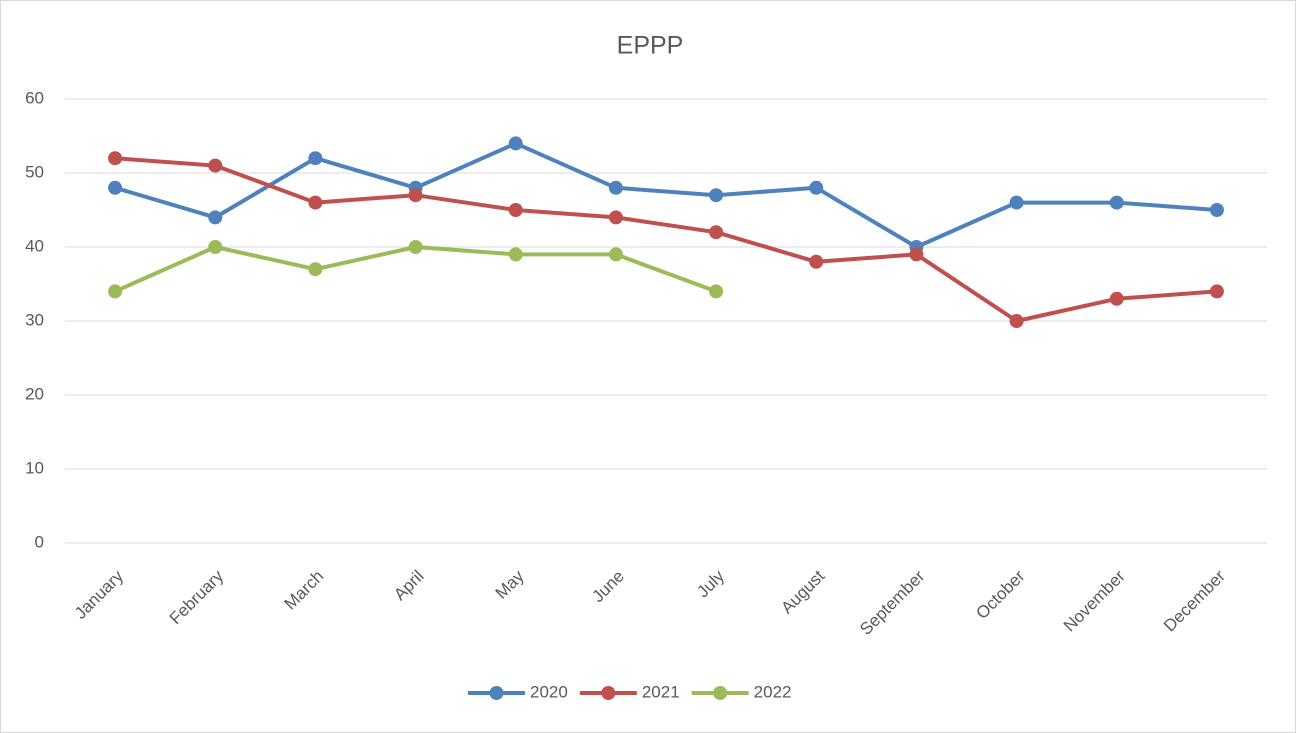 Image resolution: width=1296 pixels, height=733 pixels. What do you see at coordinates (773, 691) in the screenshot?
I see `legend-label: 2022` at bounding box center [773, 691].